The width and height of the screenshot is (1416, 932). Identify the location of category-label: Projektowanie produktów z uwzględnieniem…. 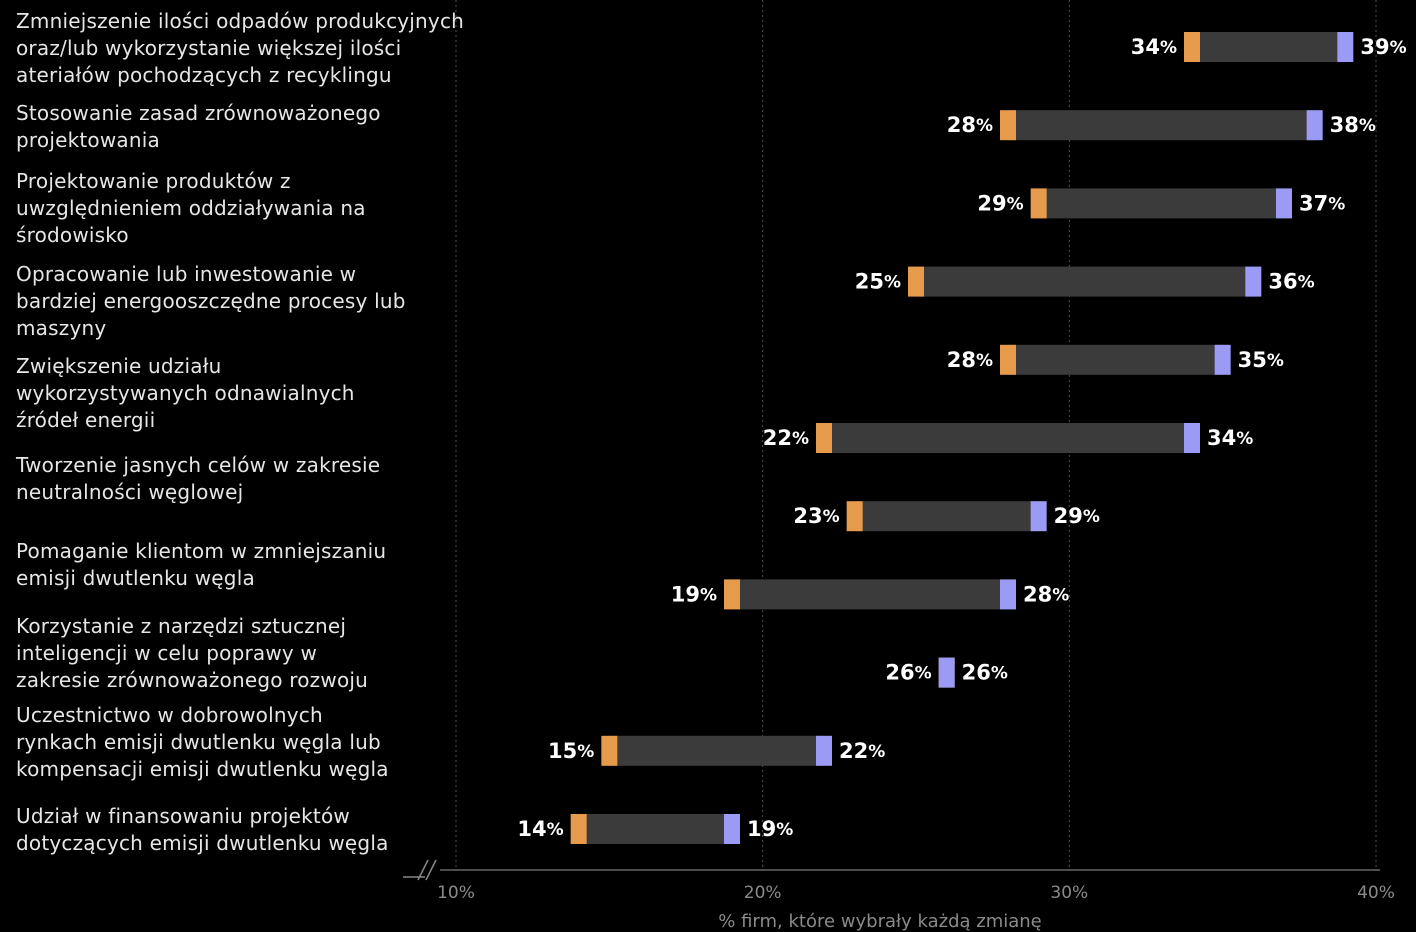
(191, 208).